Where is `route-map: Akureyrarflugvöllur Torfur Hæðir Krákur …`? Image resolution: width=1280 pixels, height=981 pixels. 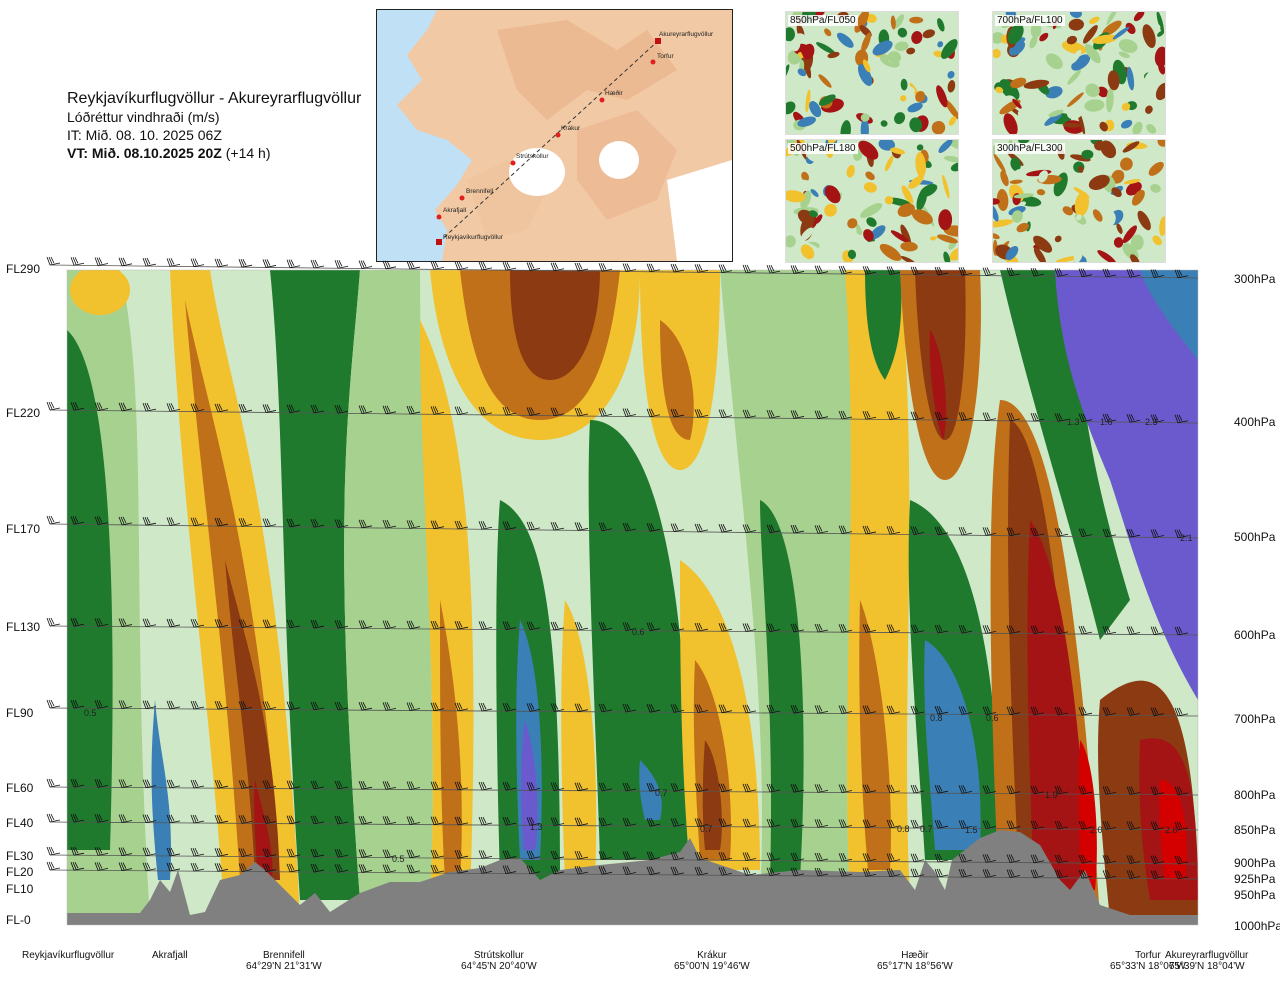
route-map: Akureyrarflugvöllur Torfur Hæðir Krákur … is located at coordinates (554, 135).